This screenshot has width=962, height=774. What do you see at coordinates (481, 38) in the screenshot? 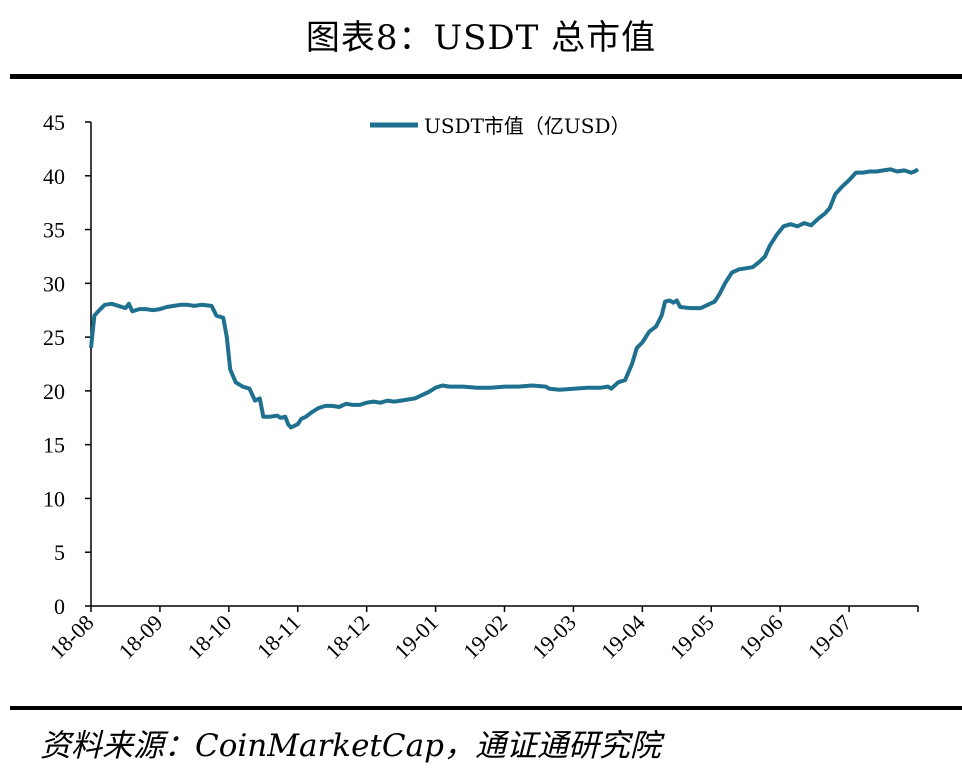
I see `chart-title: 图表8：USDT 总市值` at bounding box center [481, 38].